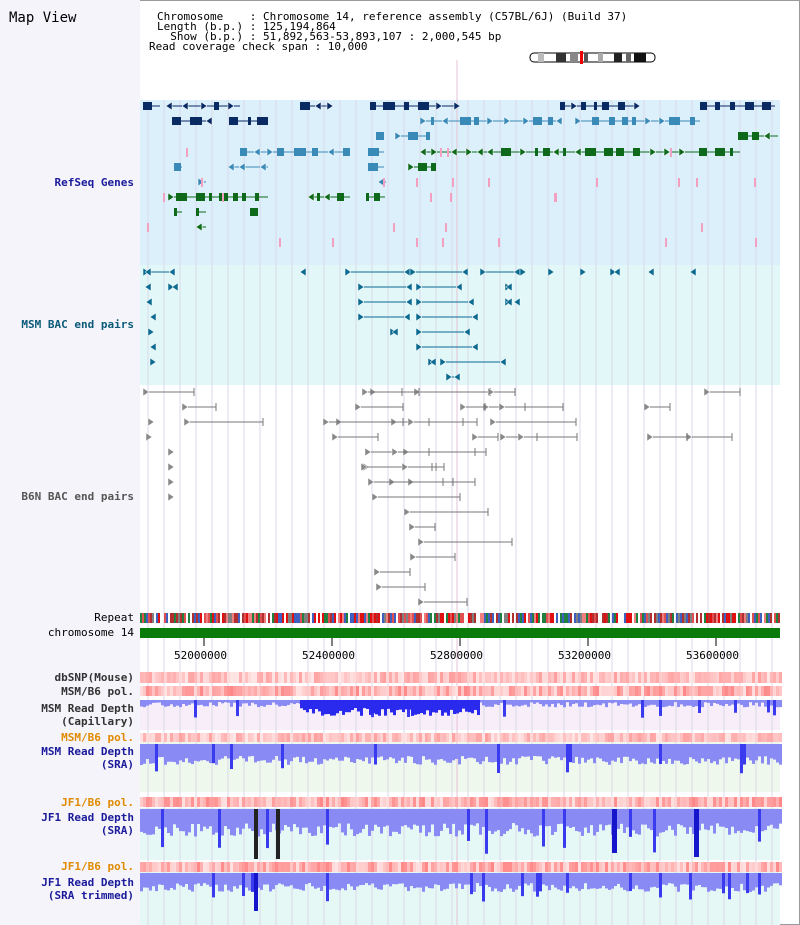 Image resolution: width=800 pixels, height=925 pixels. Describe the element at coordinates (87, 882) in the screenshot. I see `track-label-jf1-depth-trim: JF1 Read Depth` at that location.